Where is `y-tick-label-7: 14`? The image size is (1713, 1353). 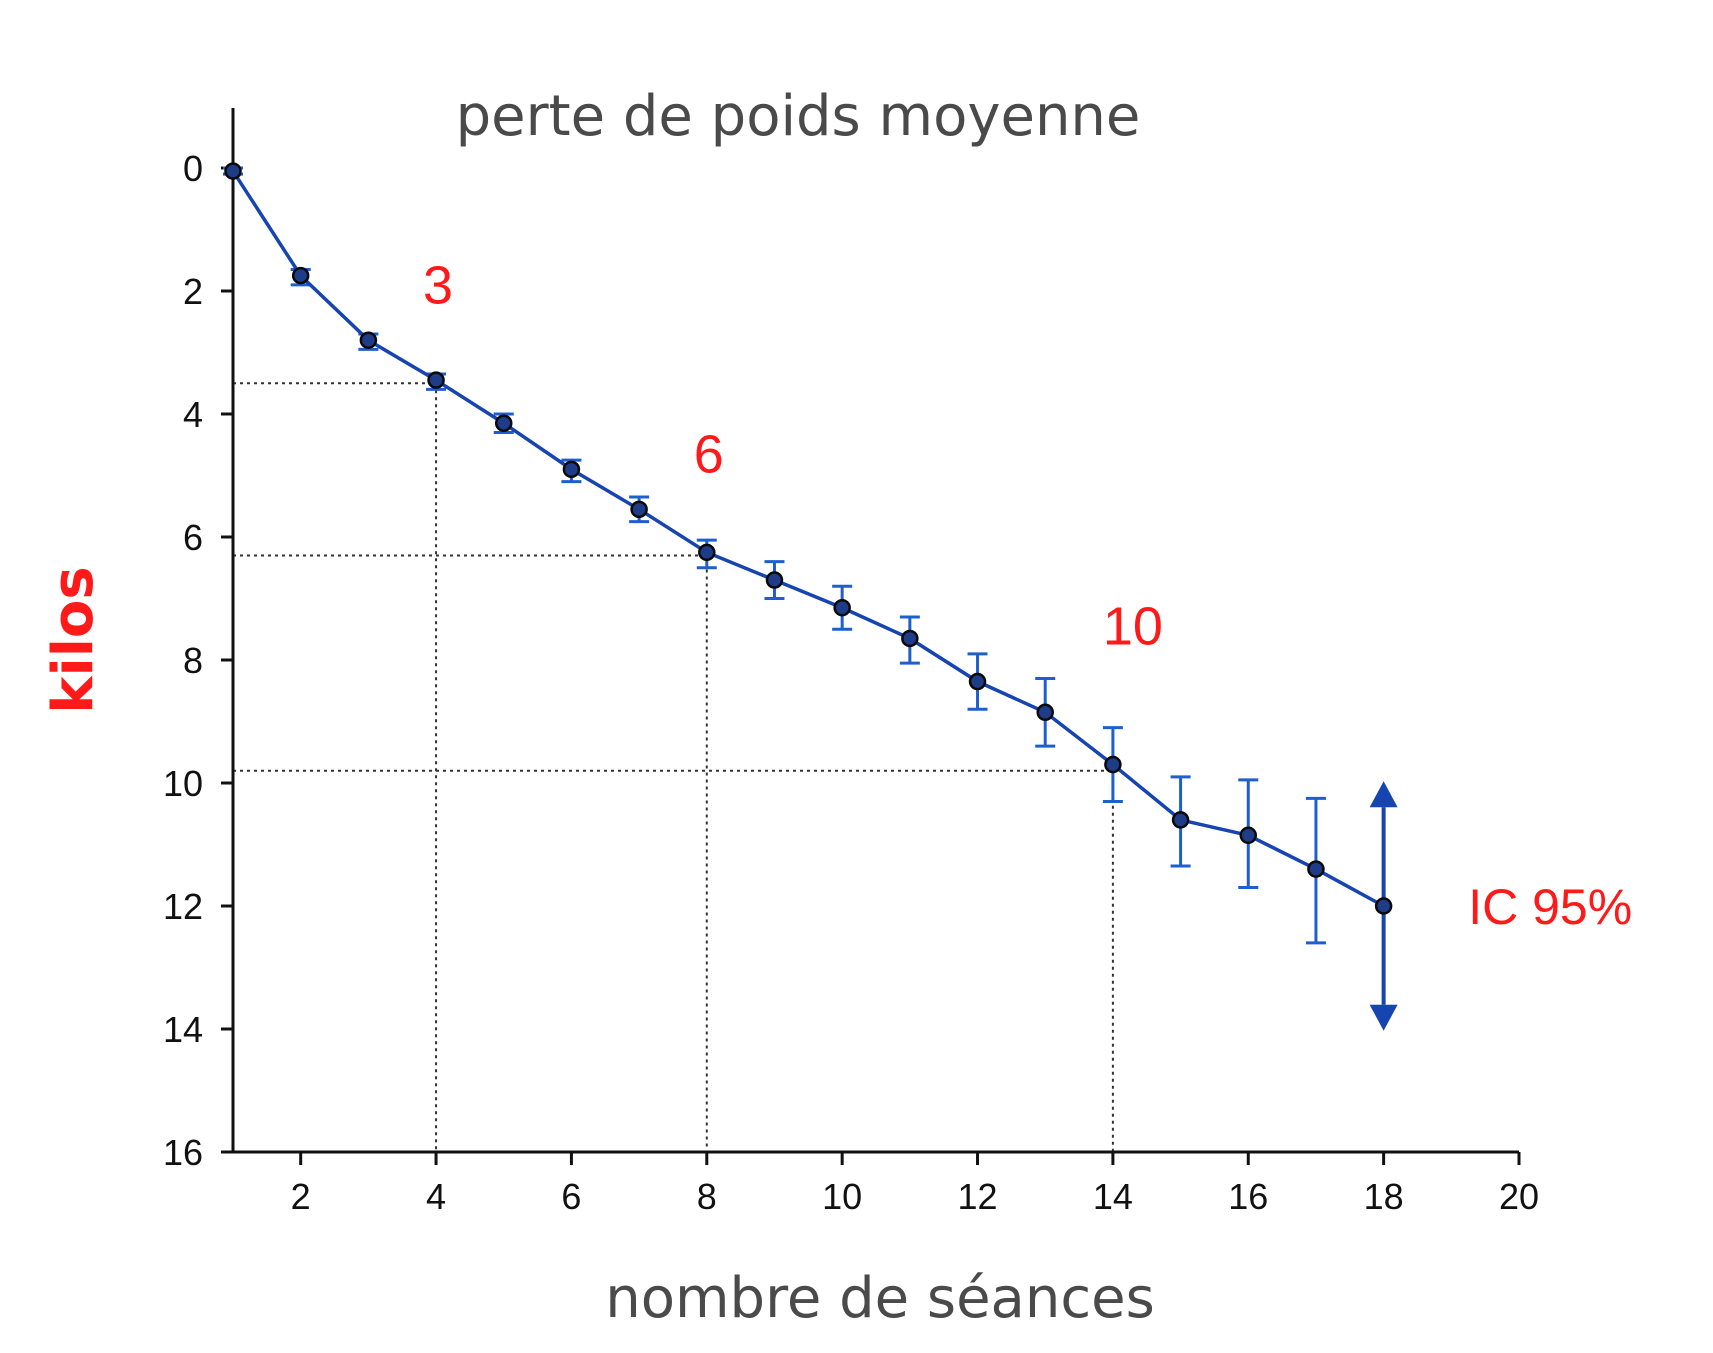
y-tick-label-7: 14 is located at coordinates (183, 1029).